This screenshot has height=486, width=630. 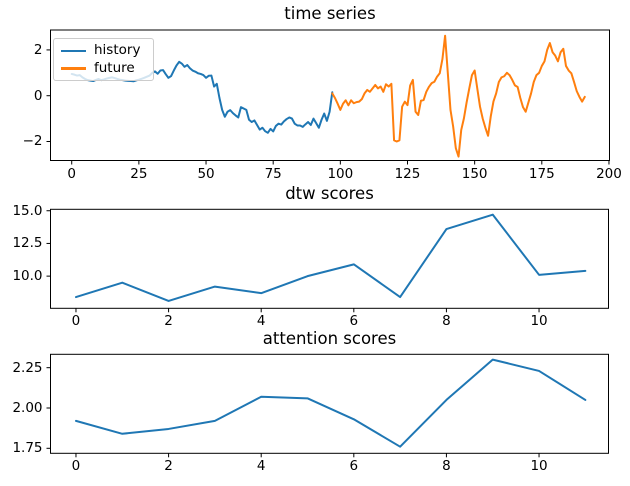 I want to click on legend-label-history: history, so click(x=117, y=50).